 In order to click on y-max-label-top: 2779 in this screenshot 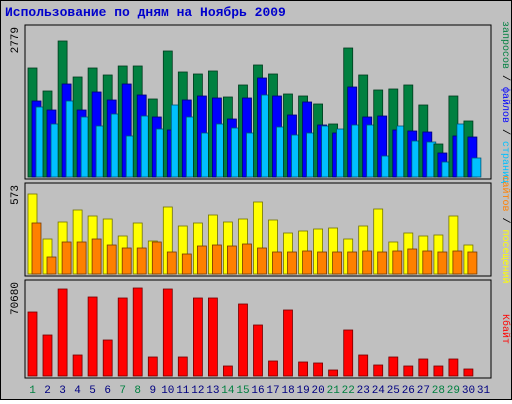, I will do `click(16, 40)`.